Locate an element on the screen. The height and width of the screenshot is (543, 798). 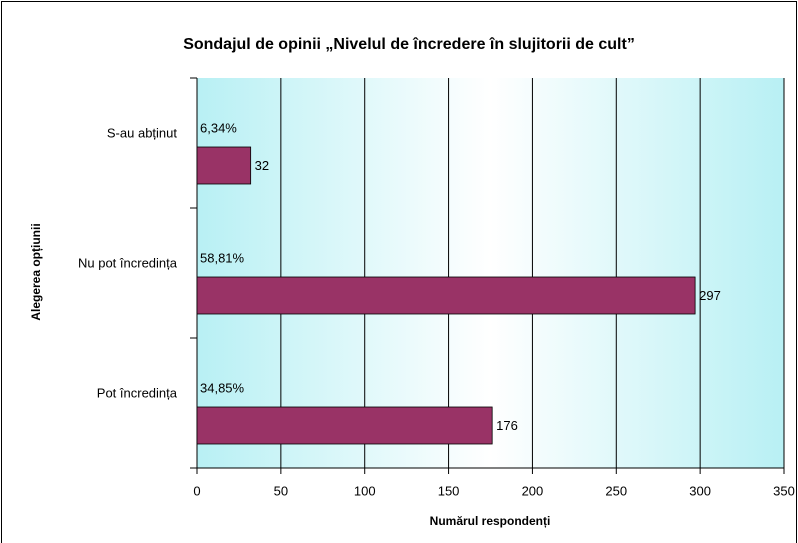
x-axis-title: Numărul respondenți is located at coordinates (490, 521).